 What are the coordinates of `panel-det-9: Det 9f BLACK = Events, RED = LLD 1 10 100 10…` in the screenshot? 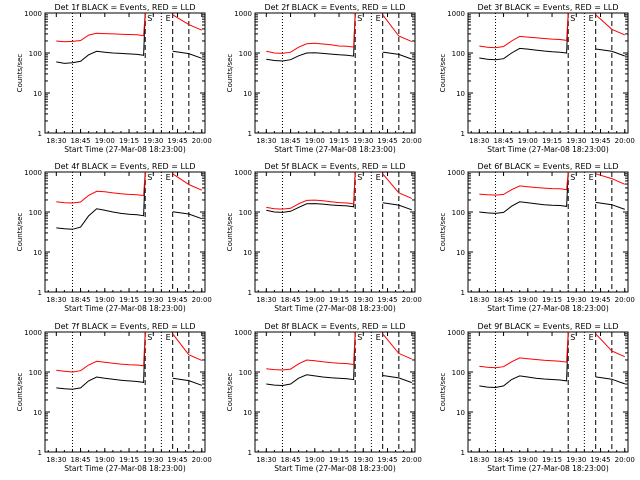 It's located at (537, 397).